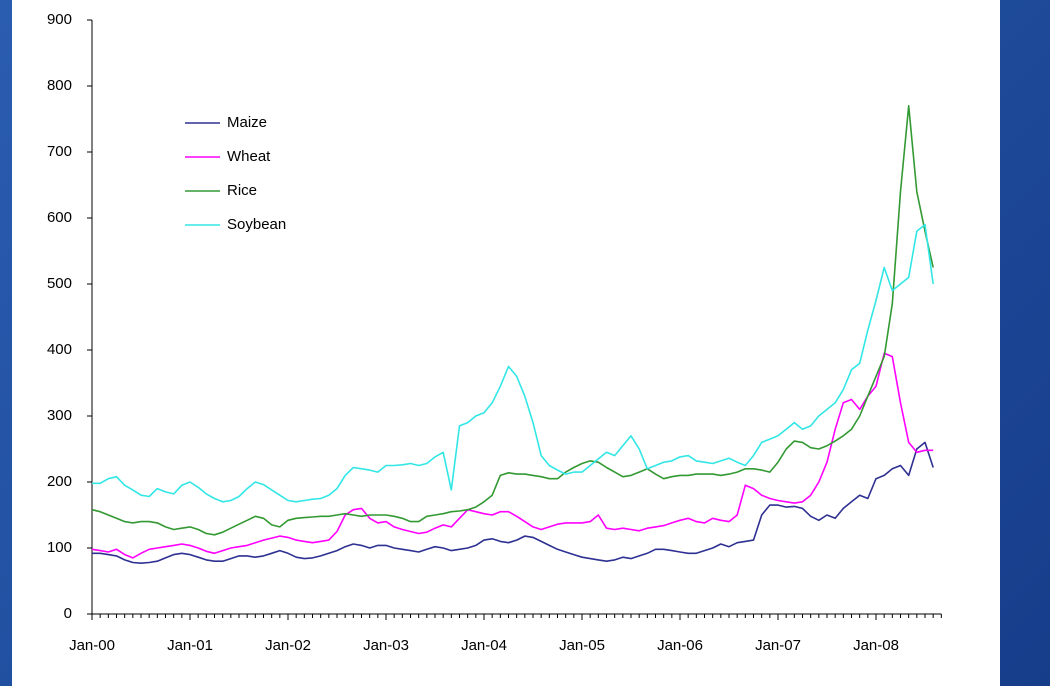  I want to click on x-tick-label: Jan-05, so click(582, 645).